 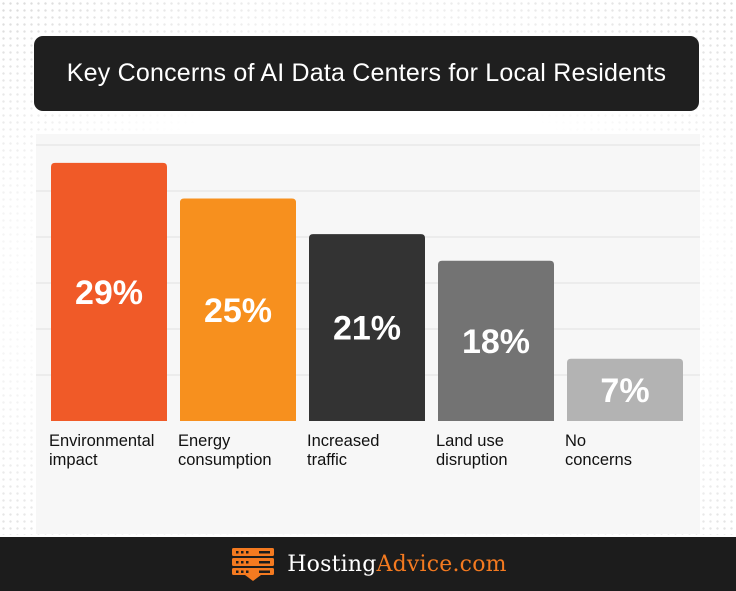 I want to click on brand-name: HostingAdvice.com, so click(x=396, y=564).